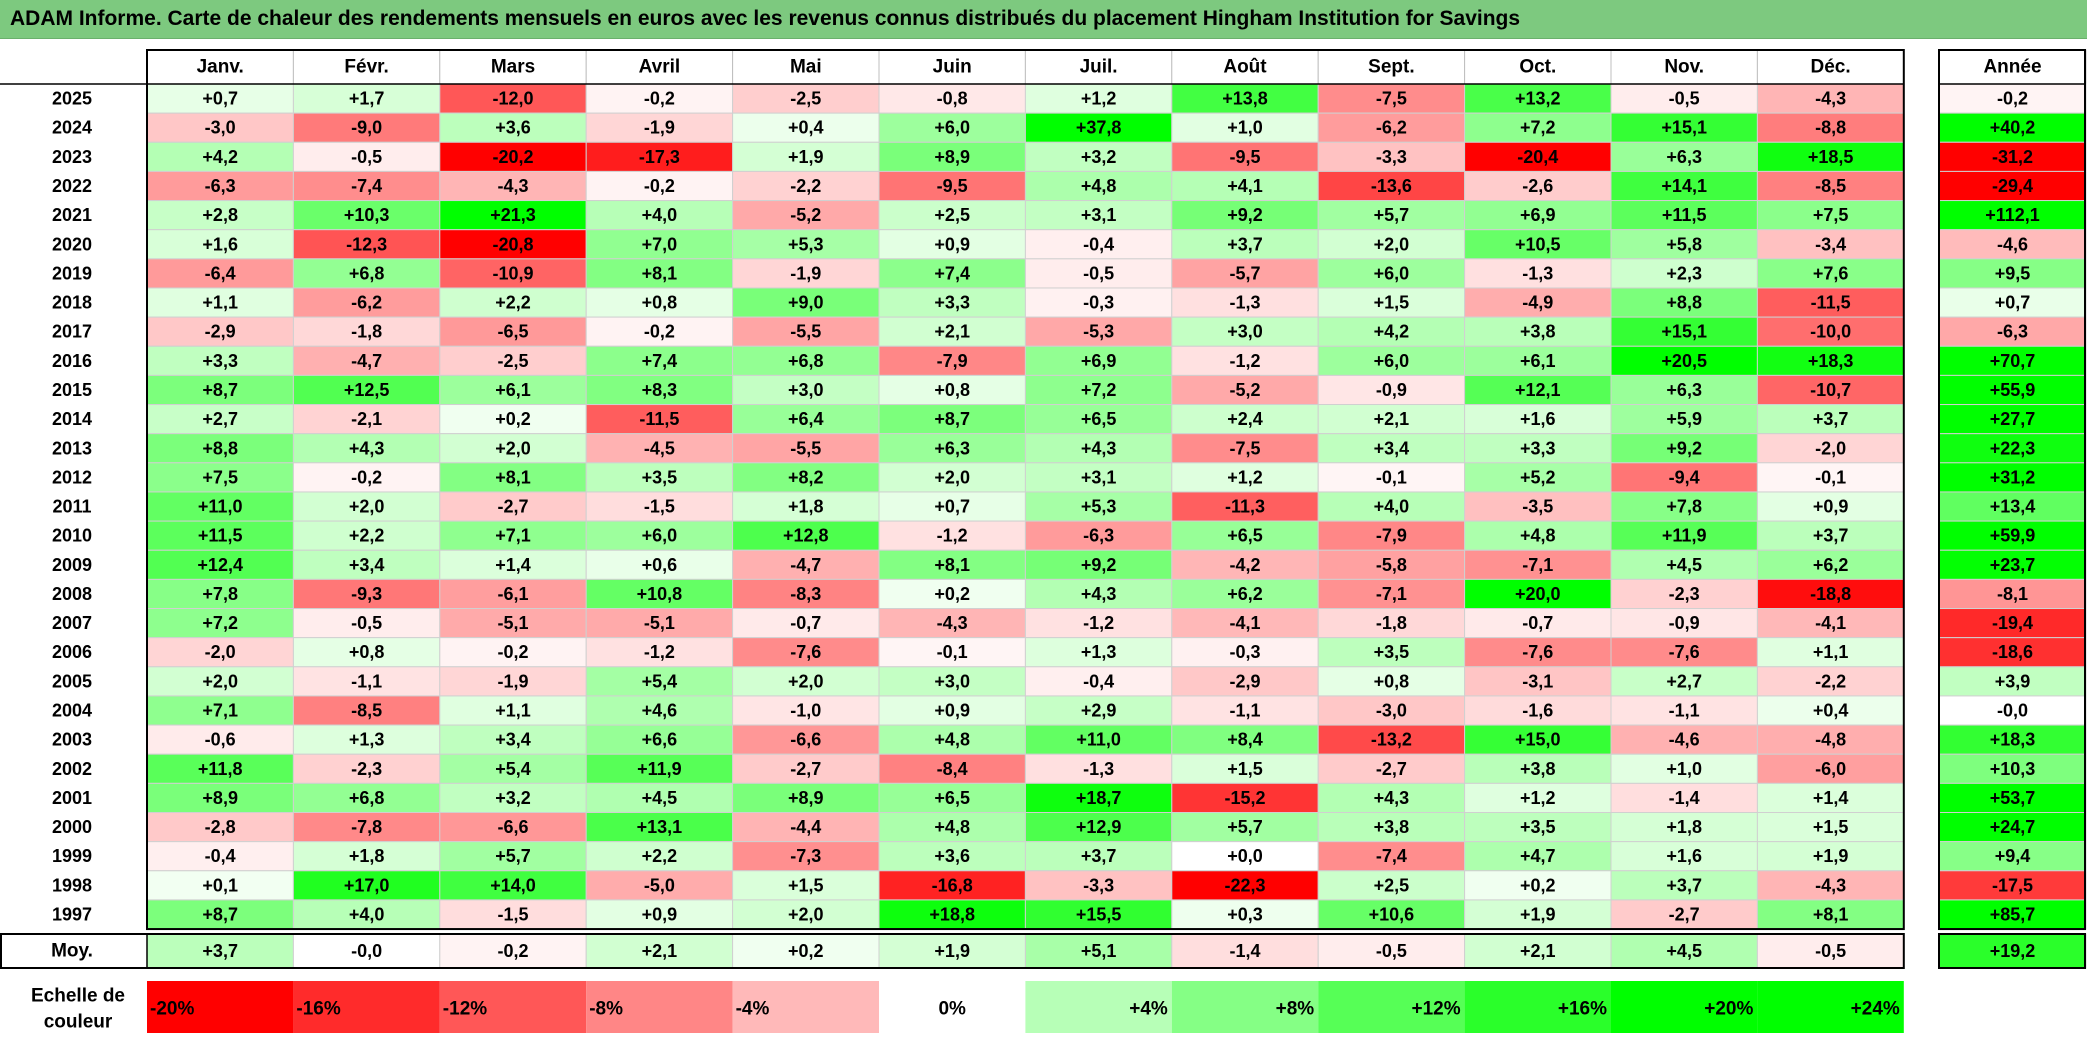 This screenshot has width=2087, height=1037. I want to click on cell-value: -0,2, so click(512, 652).